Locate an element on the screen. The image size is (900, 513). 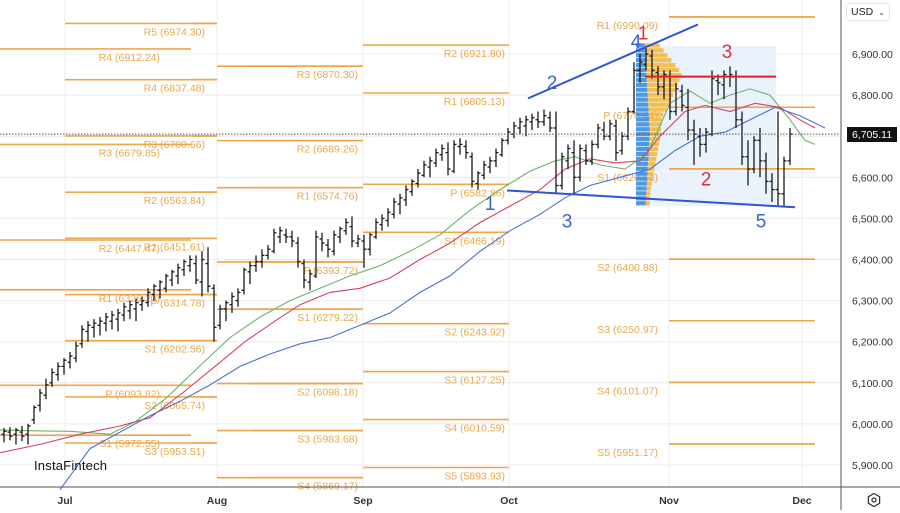
svg-text: 6,300.00 is located at coordinates (872, 302).